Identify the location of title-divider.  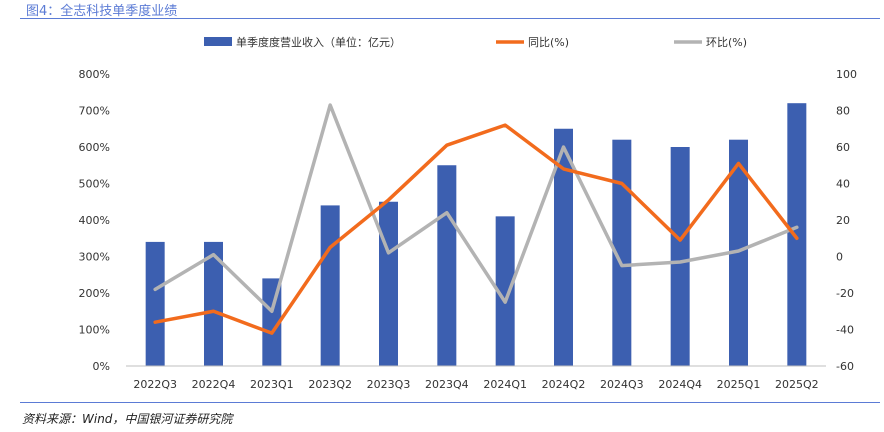
(450, 18).